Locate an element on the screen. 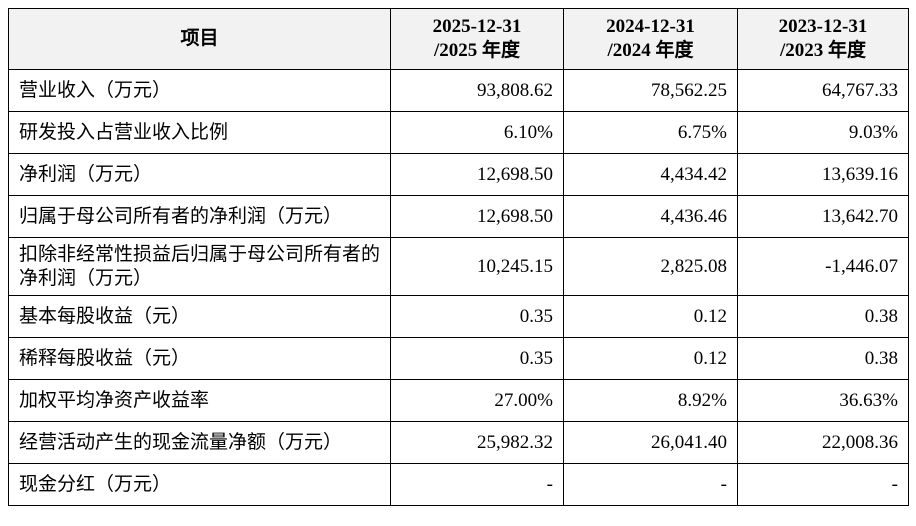  value-cell: 26,041.40 is located at coordinates (650, 442).